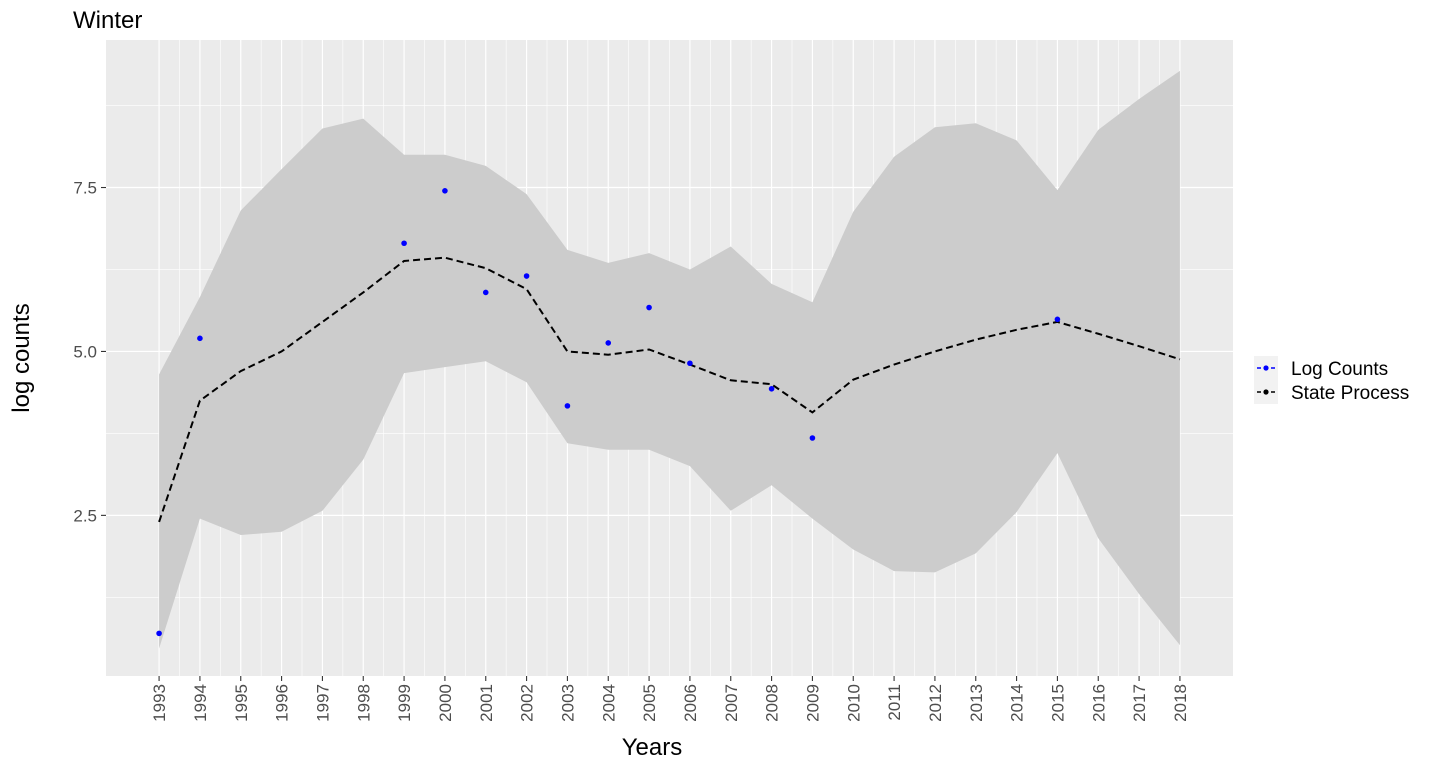  What do you see at coordinates (282, 703) in the screenshot?
I see `x-tick-label-3: 1996` at bounding box center [282, 703].